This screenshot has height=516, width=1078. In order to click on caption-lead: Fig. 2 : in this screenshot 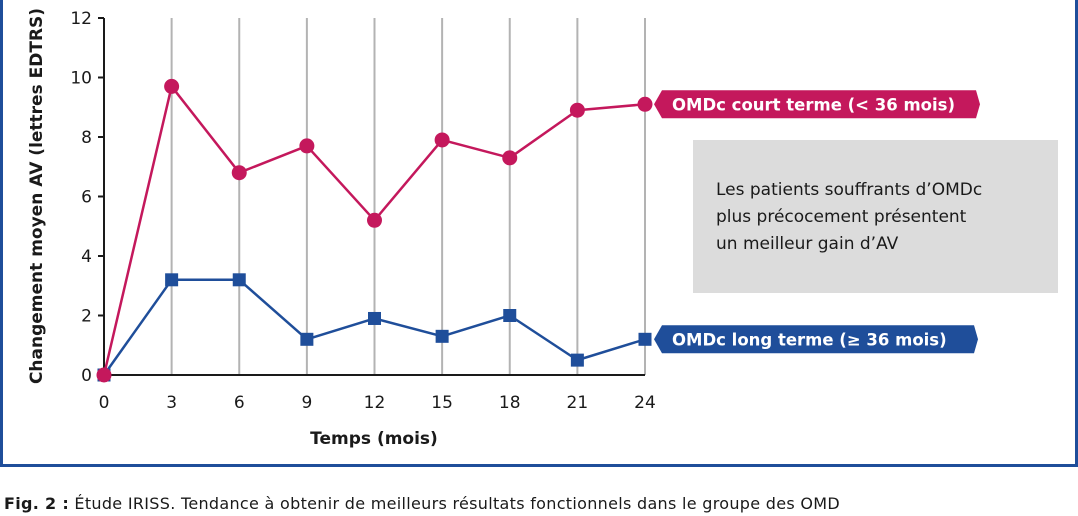, I will do `click(37, 503)`.